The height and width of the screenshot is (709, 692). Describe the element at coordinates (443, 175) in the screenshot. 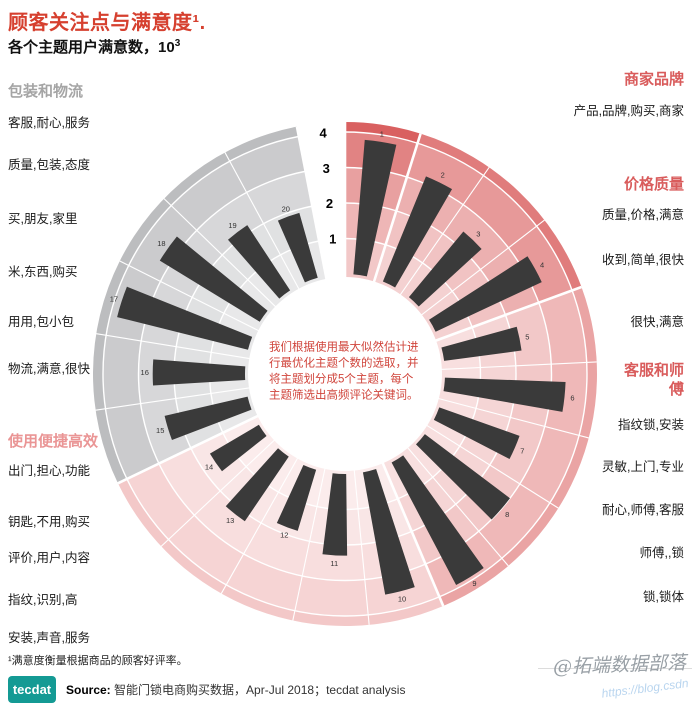

I see `bar-index-label: 2` at that location.